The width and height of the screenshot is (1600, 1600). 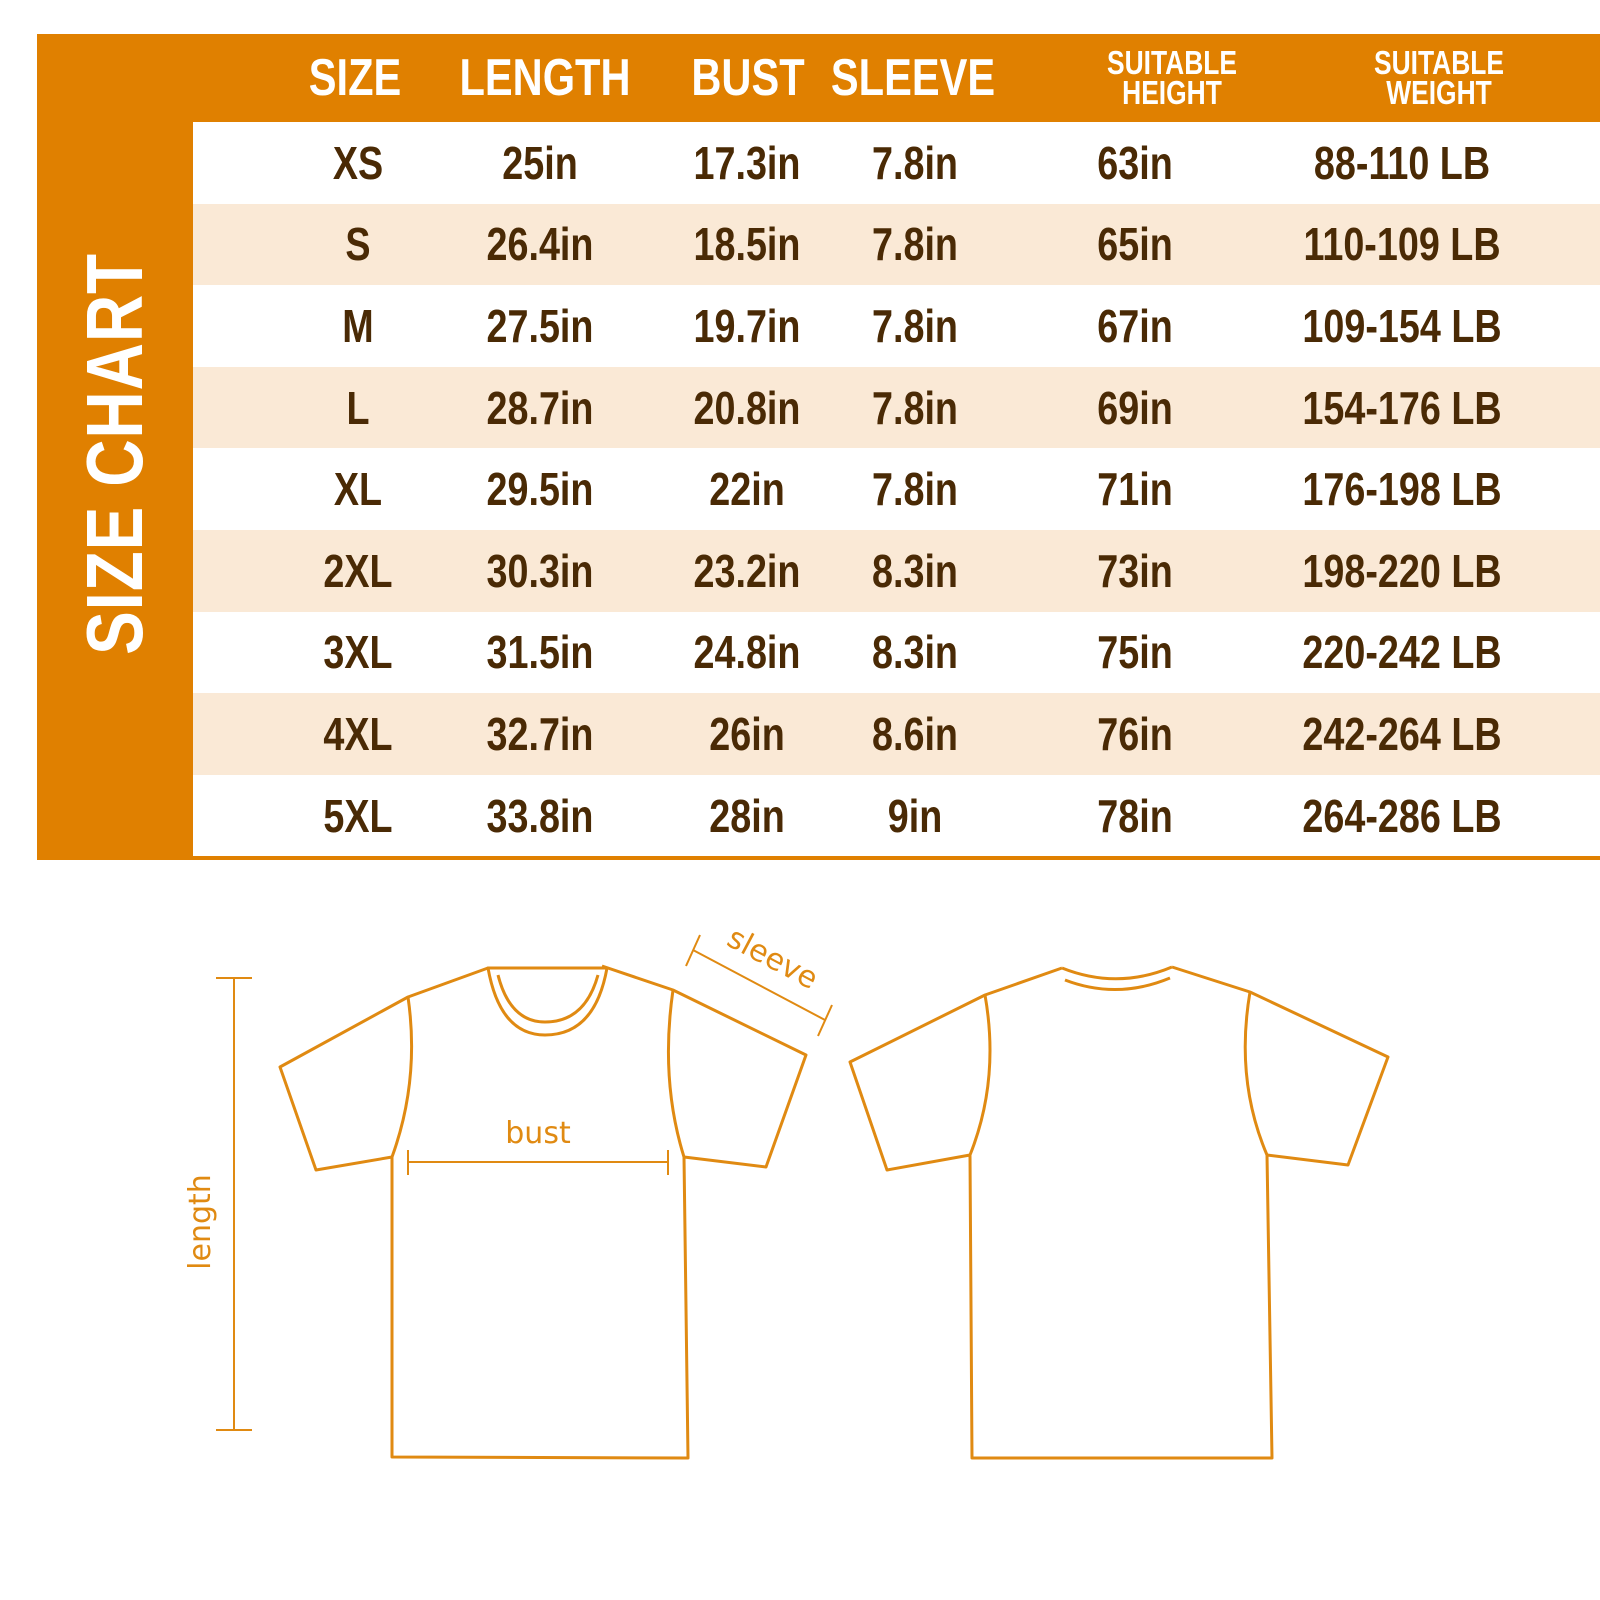 What do you see at coordinates (1402, 489) in the screenshot?
I see `cell-weight: 176-198 LB` at bounding box center [1402, 489].